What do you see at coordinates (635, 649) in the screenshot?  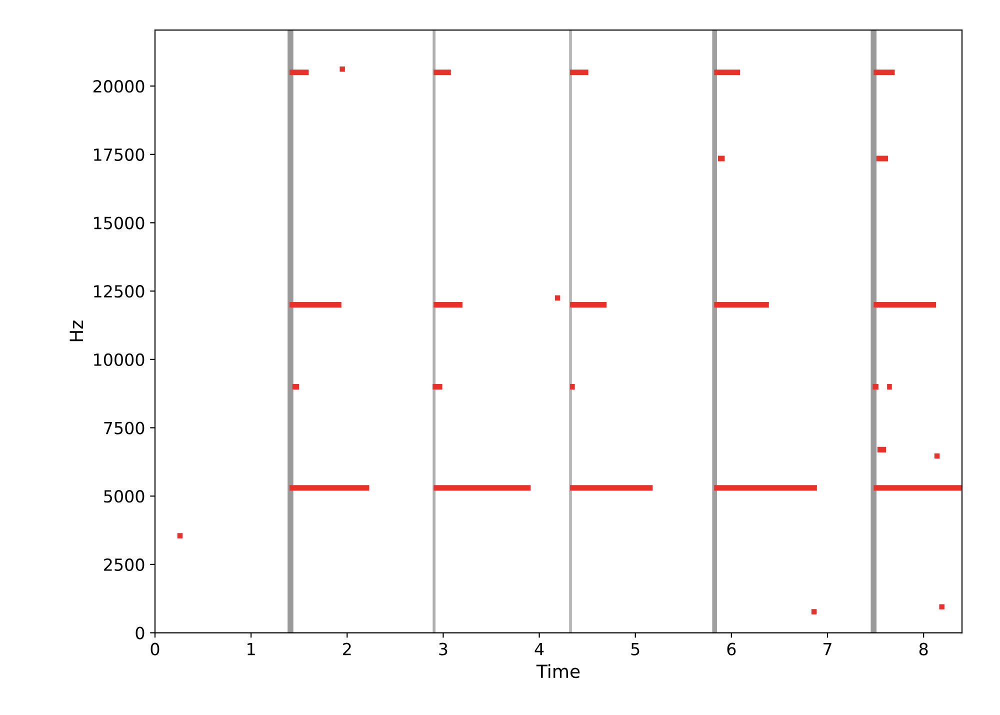 I see `x-tick-label: 5` at bounding box center [635, 649].